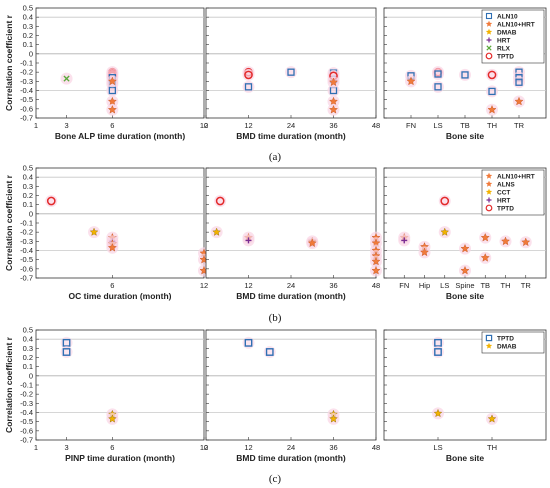 The width and height of the screenshot is (550, 488). I want to click on y-tick-label: -0.5, so click(26, 421).